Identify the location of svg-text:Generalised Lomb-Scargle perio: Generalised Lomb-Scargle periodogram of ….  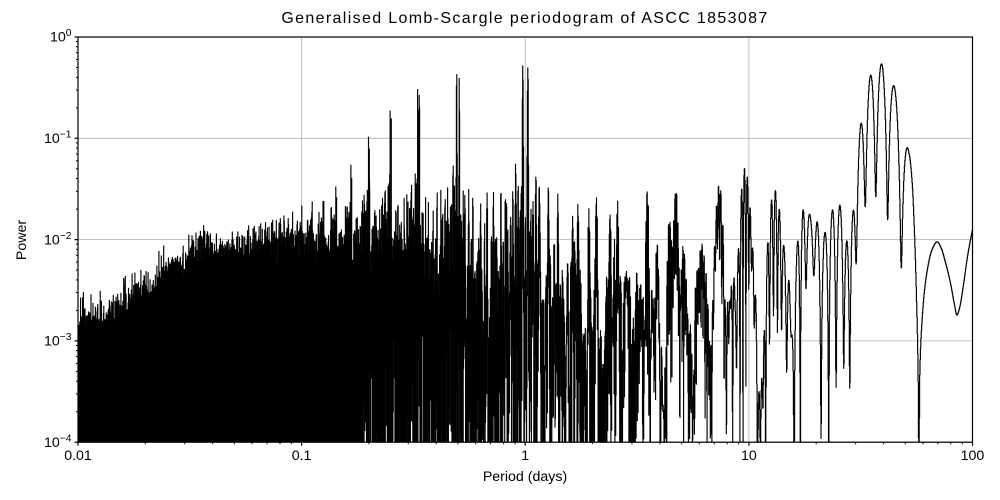
(524, 18).